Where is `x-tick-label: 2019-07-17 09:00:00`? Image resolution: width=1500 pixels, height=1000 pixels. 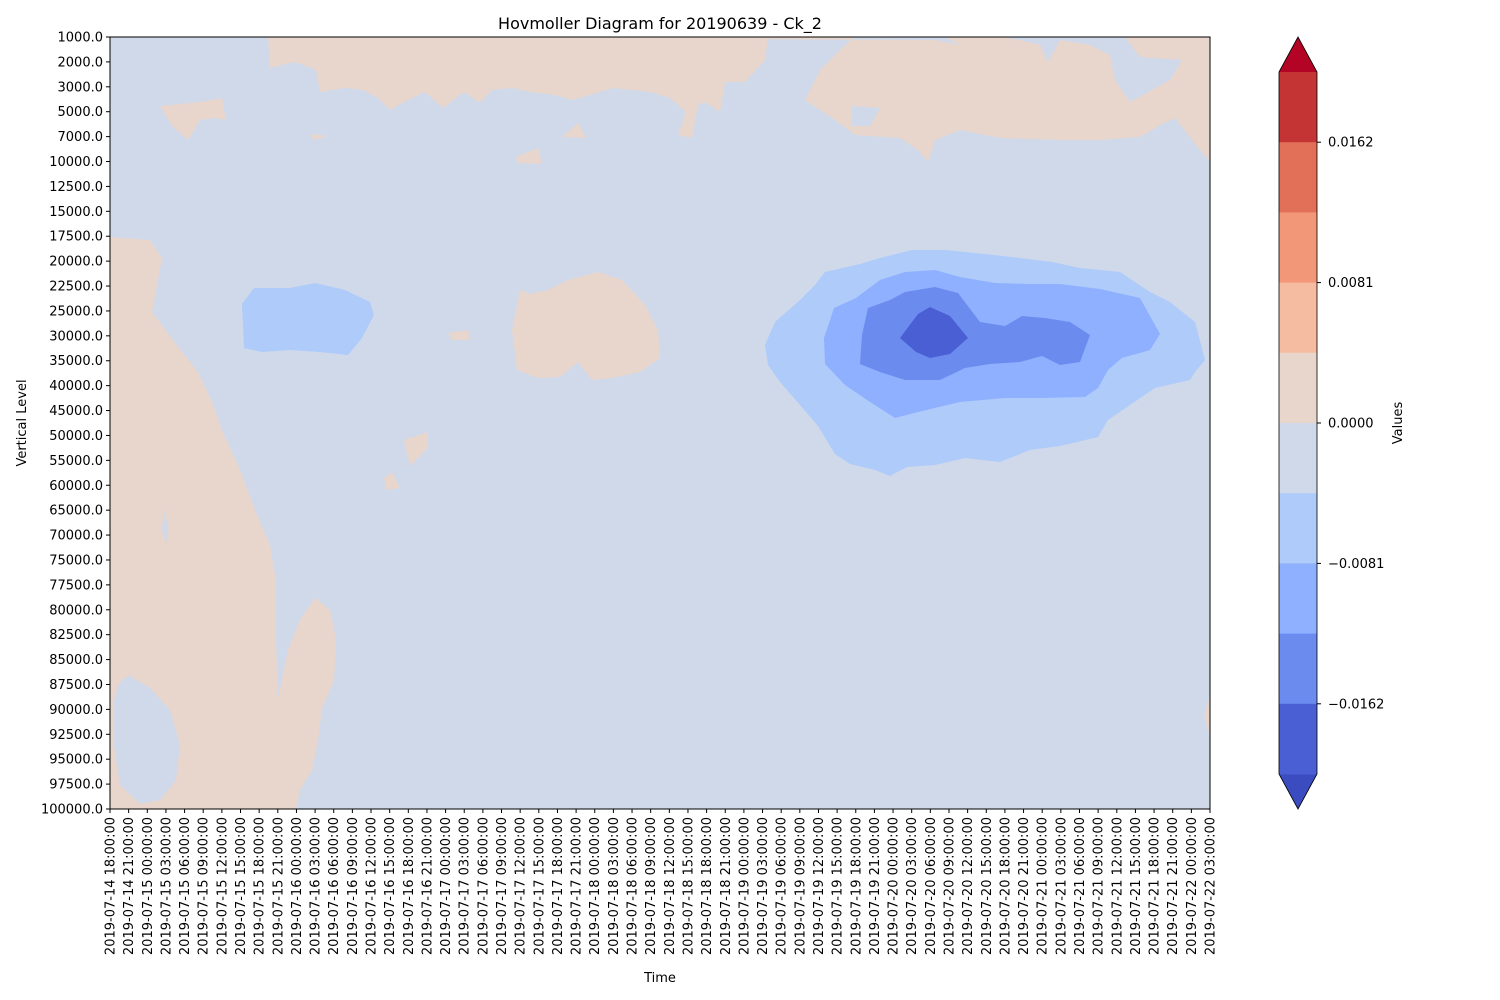 x-tick-label: 2019-07-17 09:00:00 is located at coordinates (502, 886).